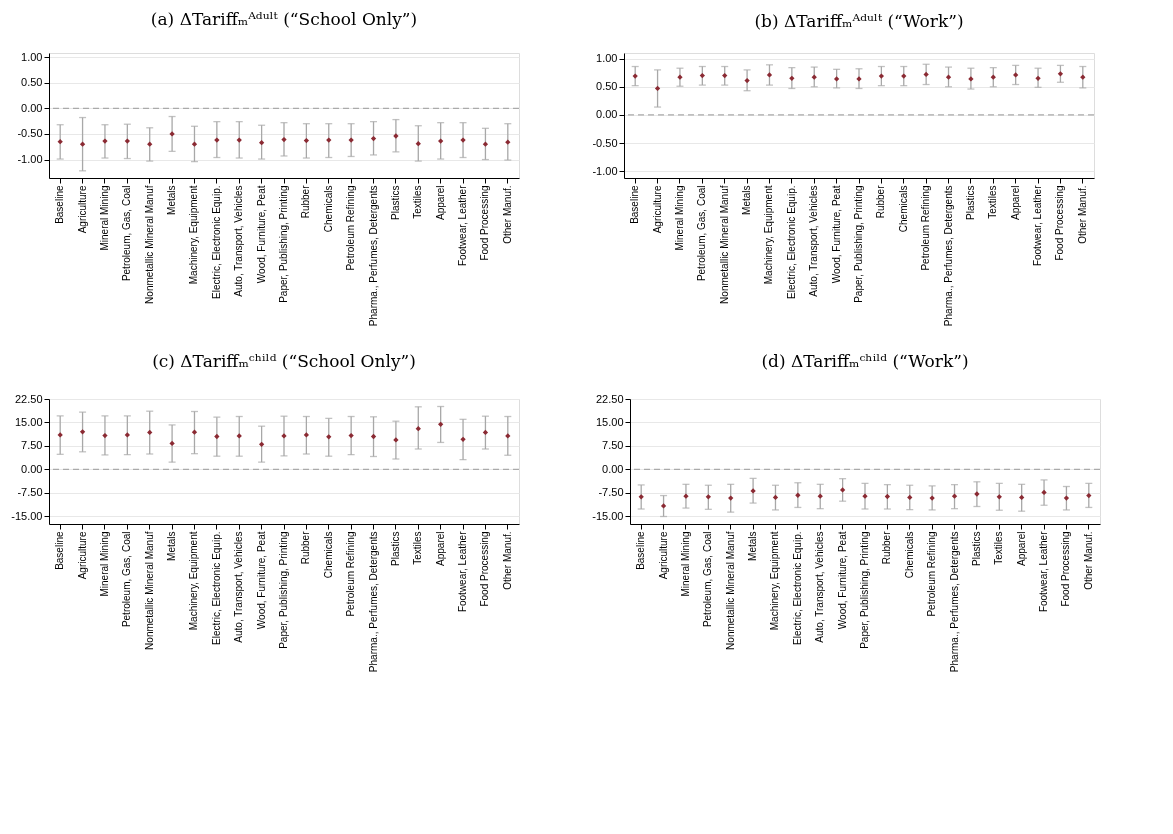 The height and width of the screenshot is (834, 1173). What do you see at coordinates (1021, 548) in the screenshot?
I see `x-tick-label: Apparel` at bounding box center [1021, 548].